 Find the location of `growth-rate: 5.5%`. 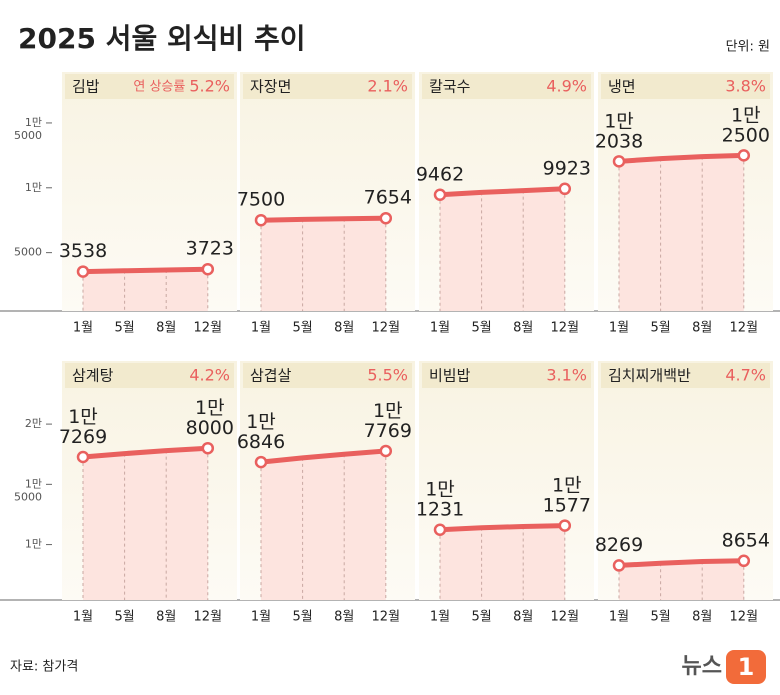

growth-rate: 5.5% is located at coordinates (387, 375).